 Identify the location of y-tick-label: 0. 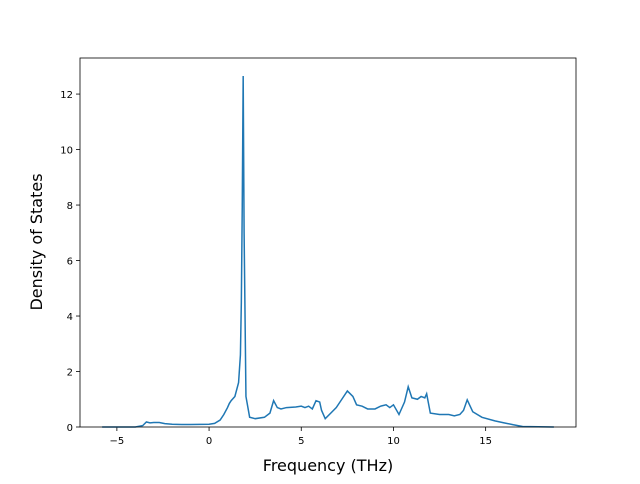
(70, 428).